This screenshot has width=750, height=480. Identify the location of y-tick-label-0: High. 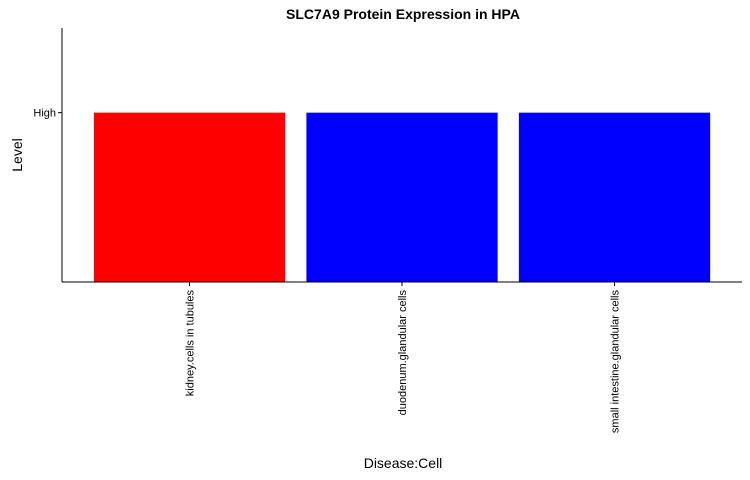
(44, 114).